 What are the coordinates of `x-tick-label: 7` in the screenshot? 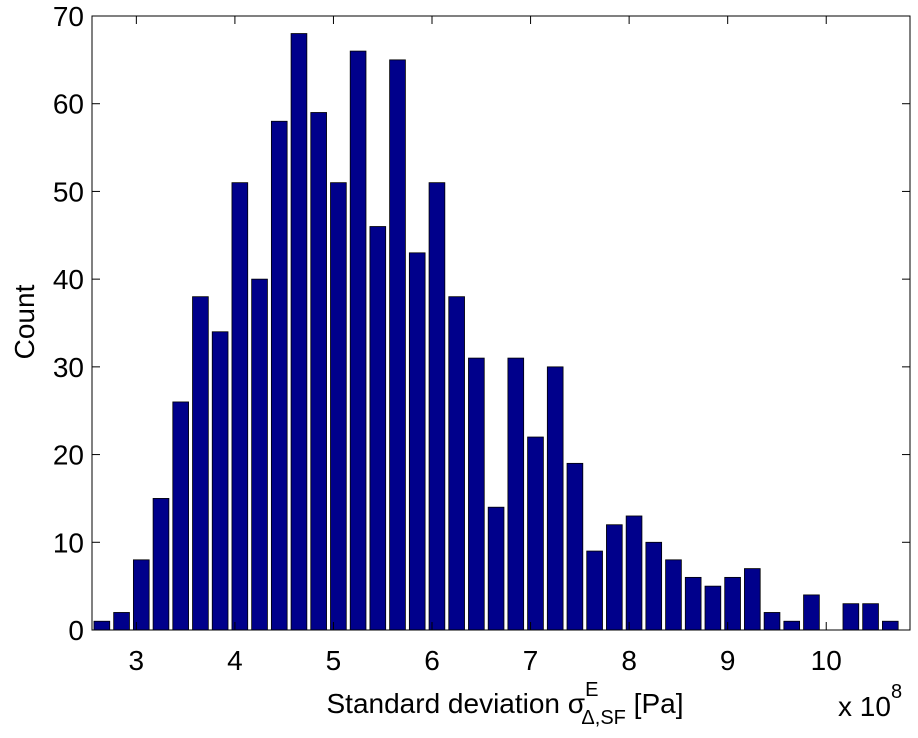 It's located at (531, 660).